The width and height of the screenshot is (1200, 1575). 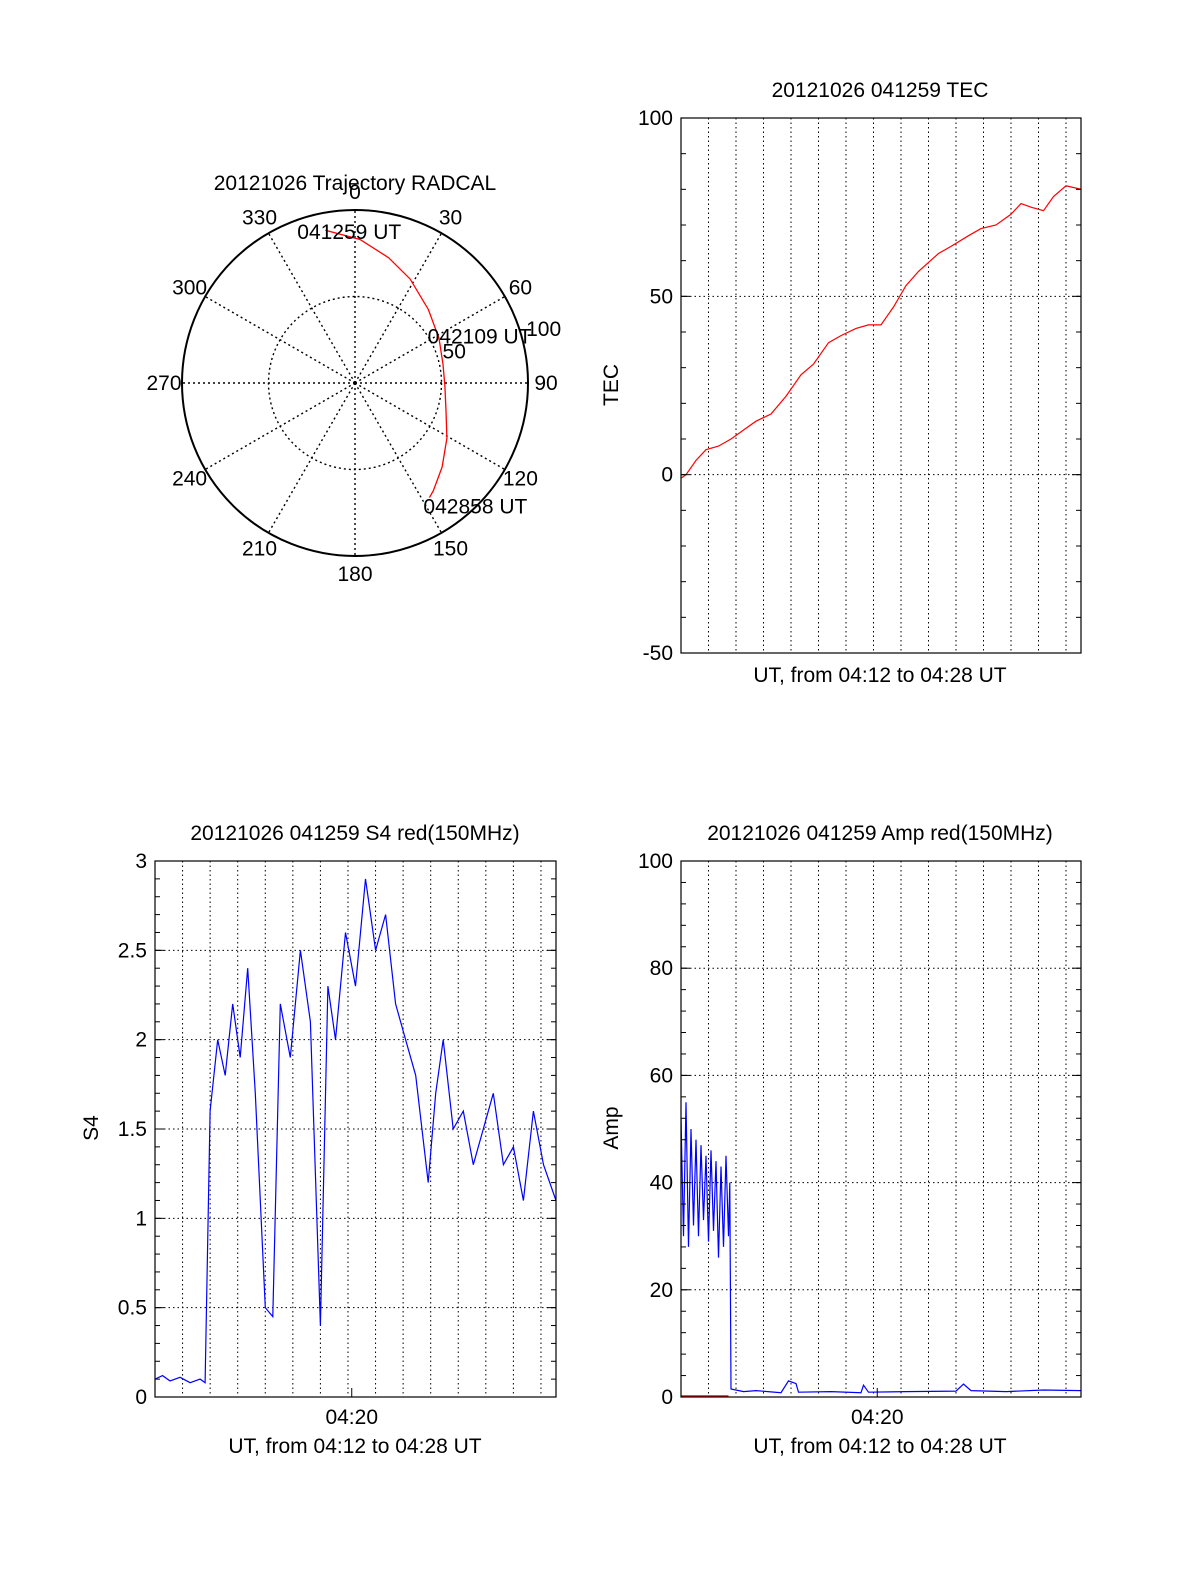 I want to click on polar-angle-label: 120, so click(x=520, y=479).